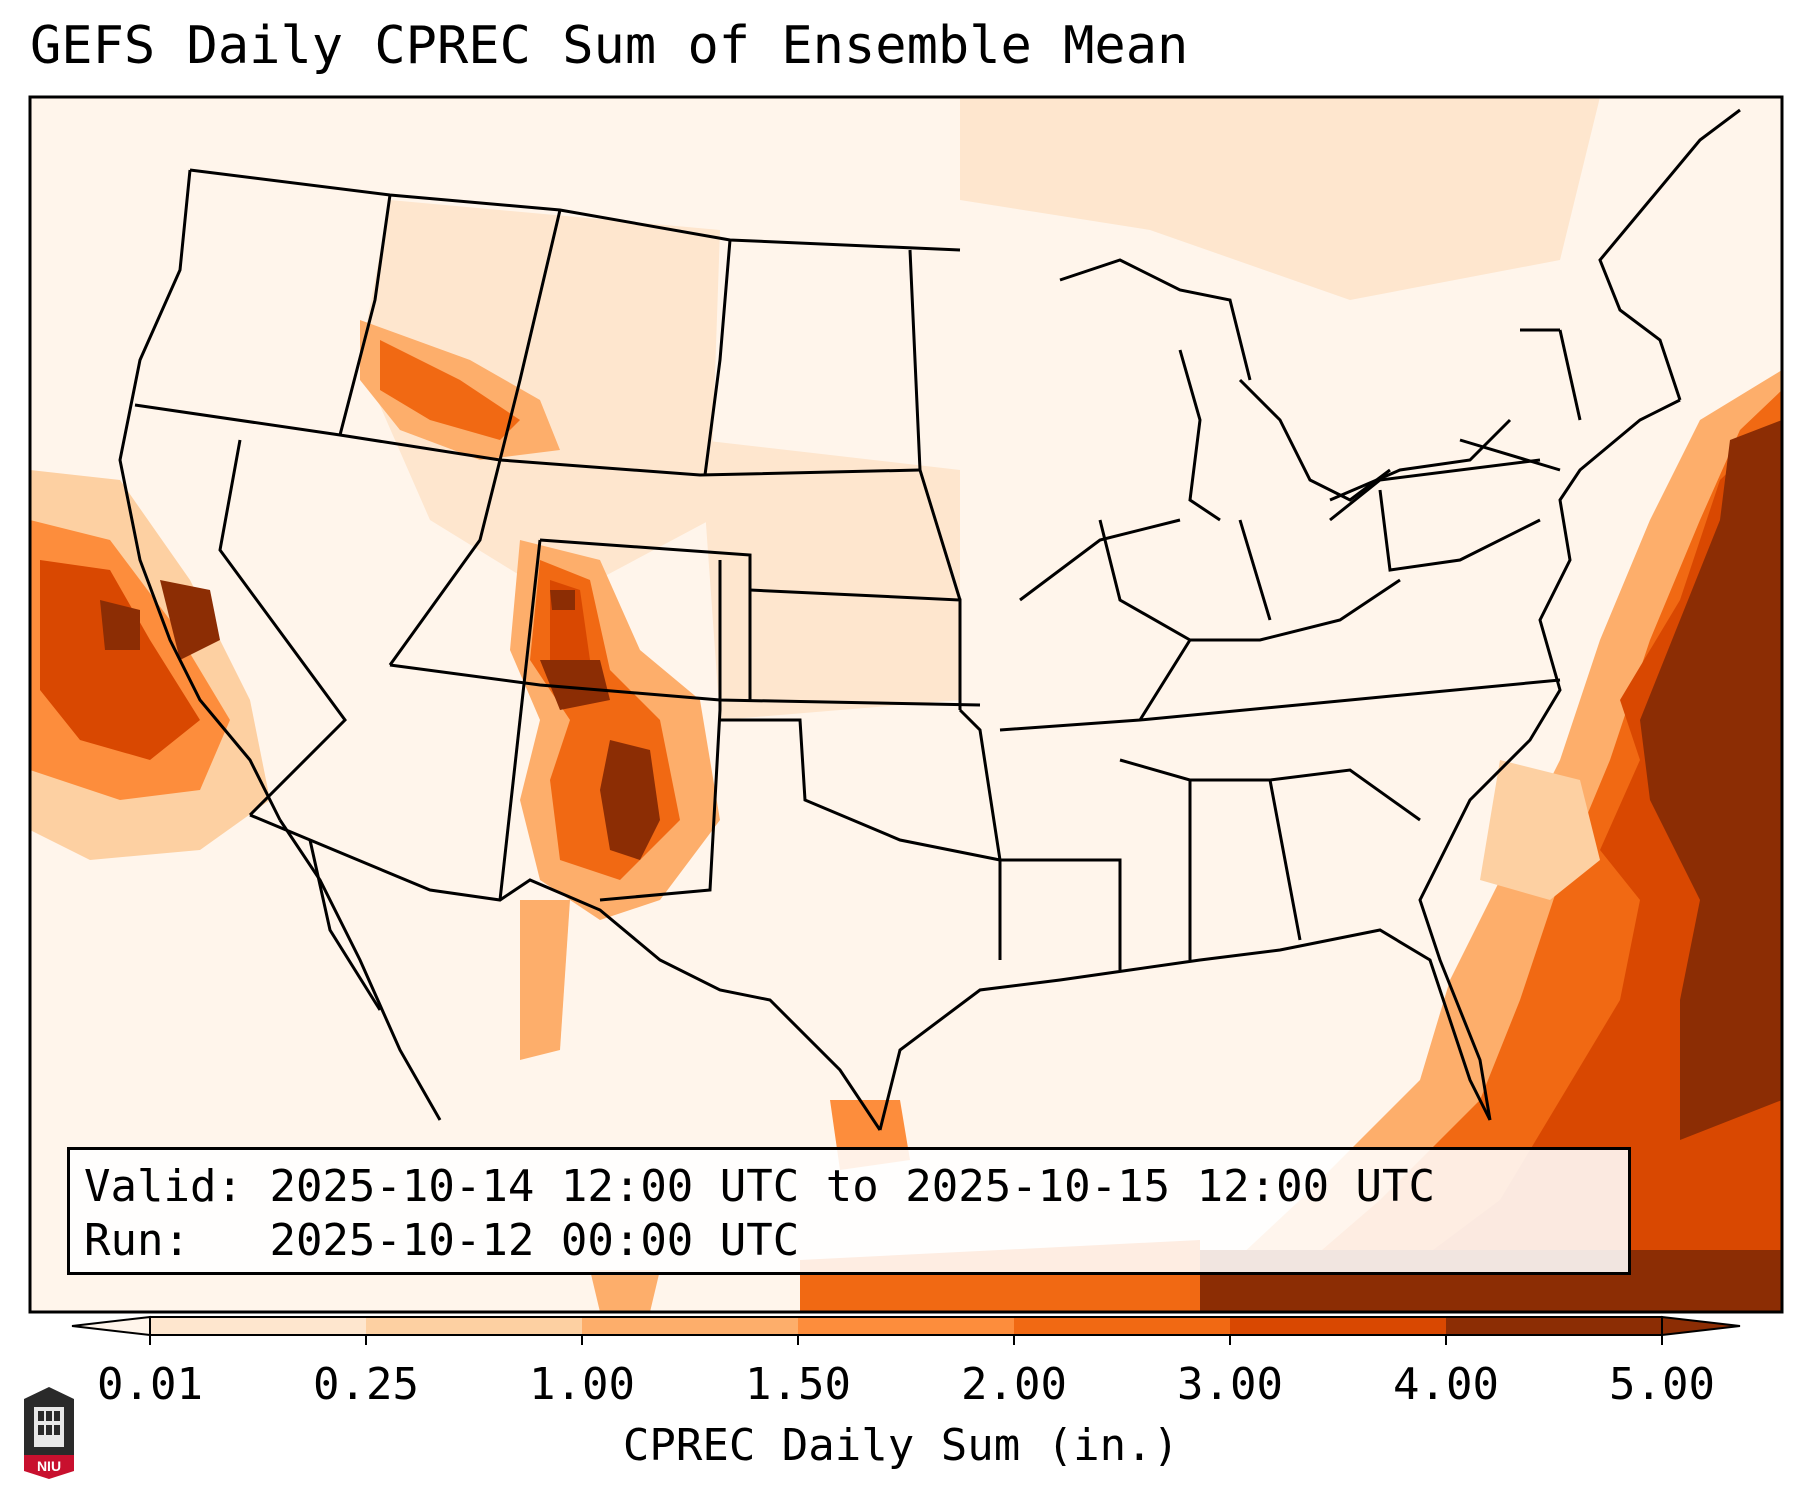  I want to click on colorbar-ticks, so click(906, 1340).